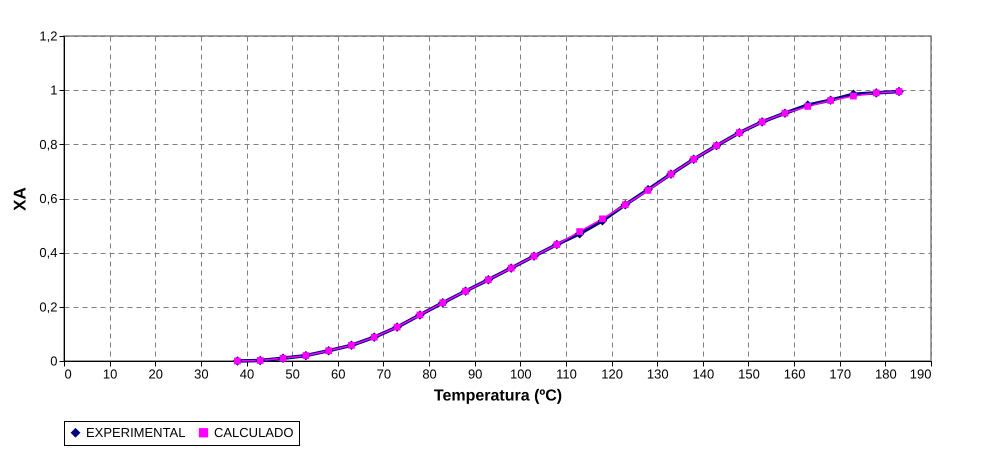 This screenshot has width=982, height=468. What do you see at coordinates (795, 374) in the screenshot?
I see `x-tick-label: 160` at bounding box center [795, 374].